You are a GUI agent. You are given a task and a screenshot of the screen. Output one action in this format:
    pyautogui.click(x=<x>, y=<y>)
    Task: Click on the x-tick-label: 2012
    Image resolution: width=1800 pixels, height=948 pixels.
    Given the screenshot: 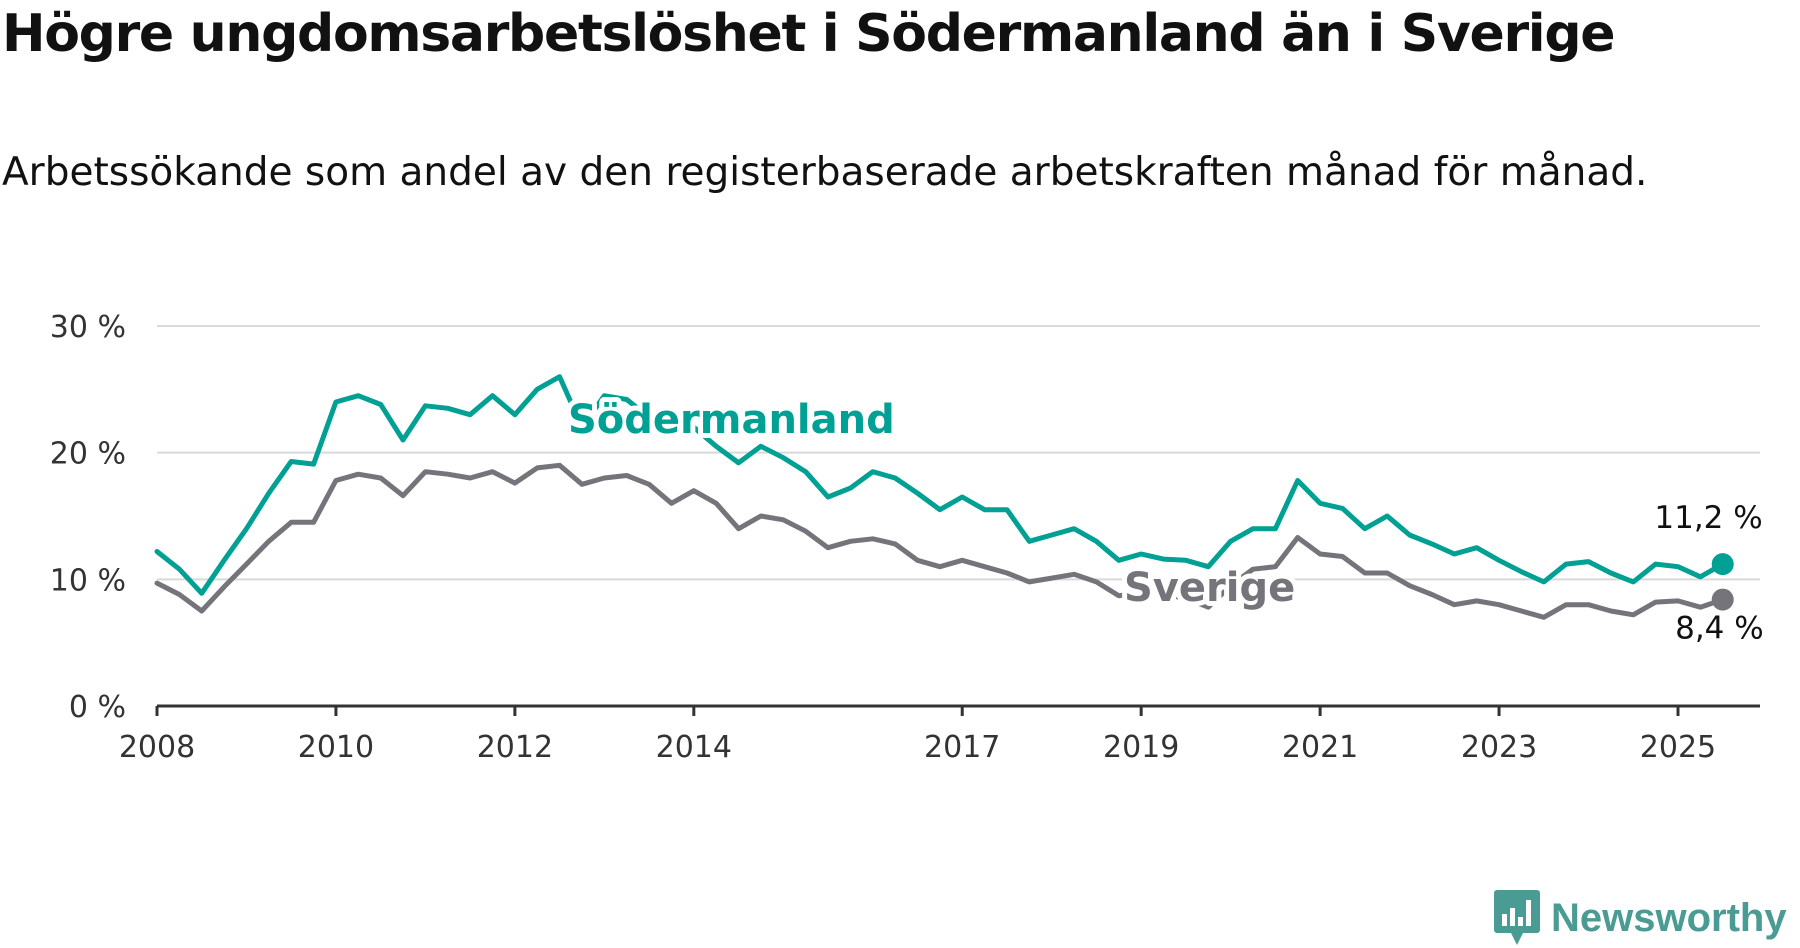 What is the action you would take?
    pyautogui.click(x=515, y=747)
    